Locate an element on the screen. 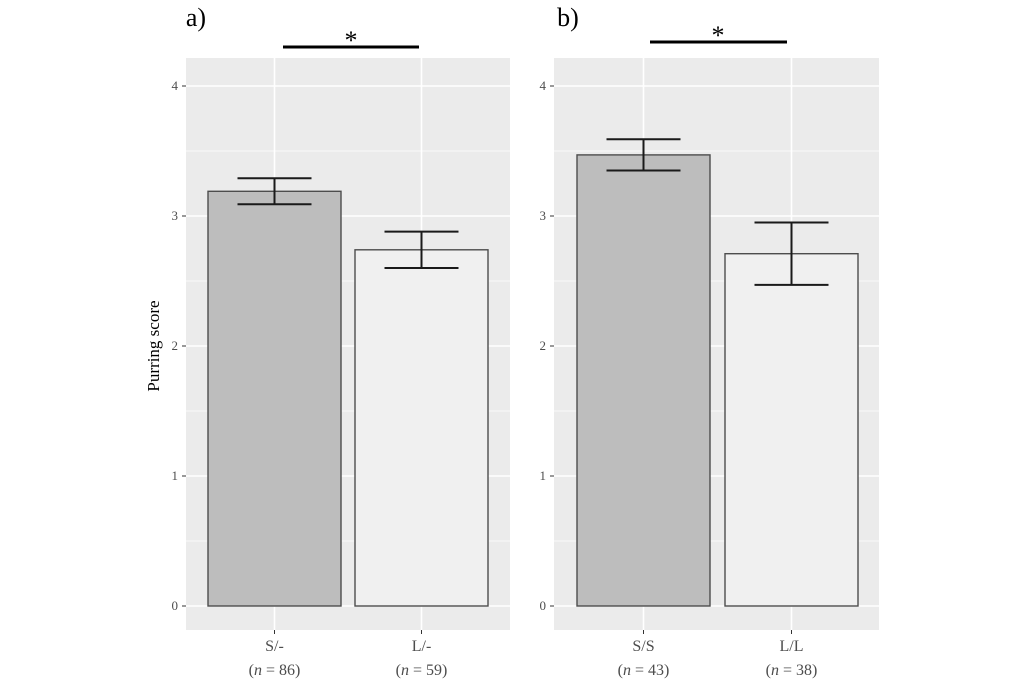  bar-L/- is located at coordinates (421, 428).